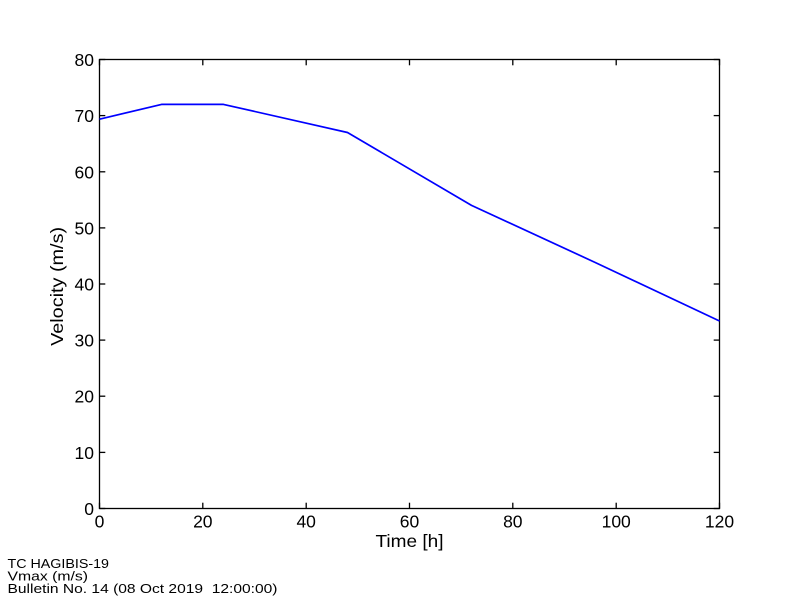 This screenshot has height=600, width=800. I want to click on svg-text: 30, so click(85, 341).